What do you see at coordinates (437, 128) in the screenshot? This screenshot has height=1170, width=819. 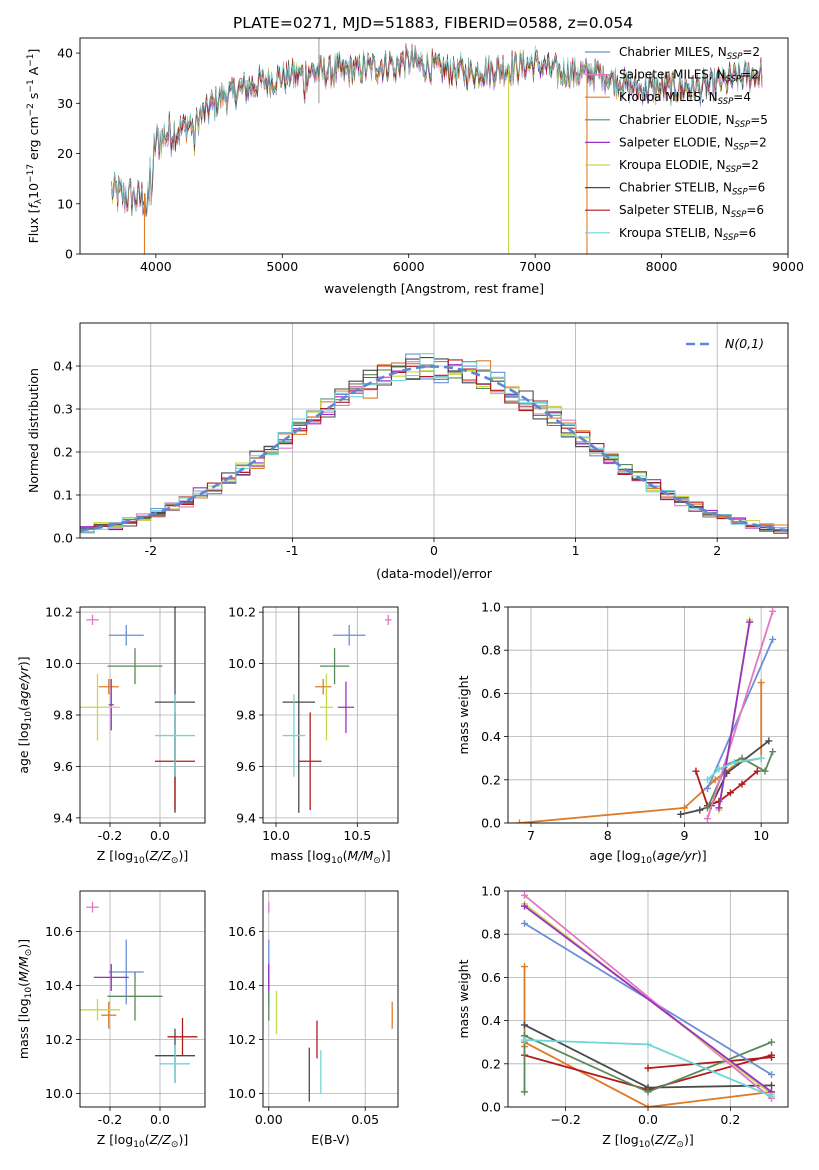 I see `spectrum-series-line` at bounding box center [437, 128].